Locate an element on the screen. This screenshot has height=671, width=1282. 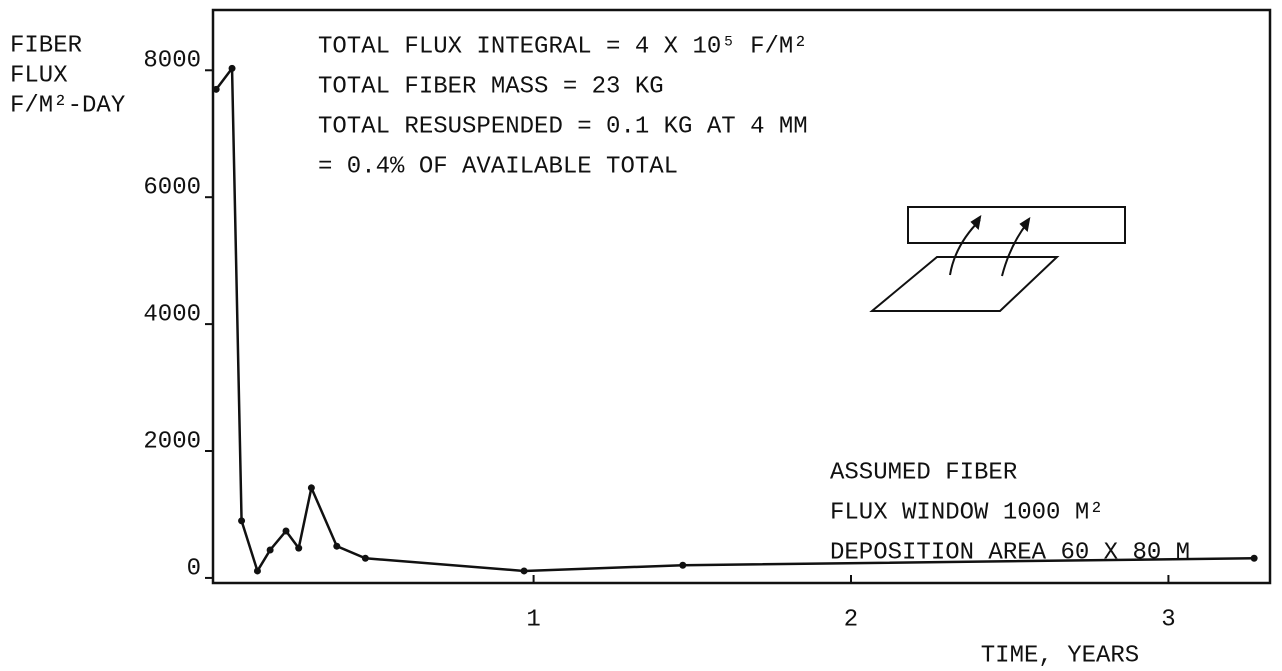
y-axis-label: FIBER is located at coordinates (46, 45).